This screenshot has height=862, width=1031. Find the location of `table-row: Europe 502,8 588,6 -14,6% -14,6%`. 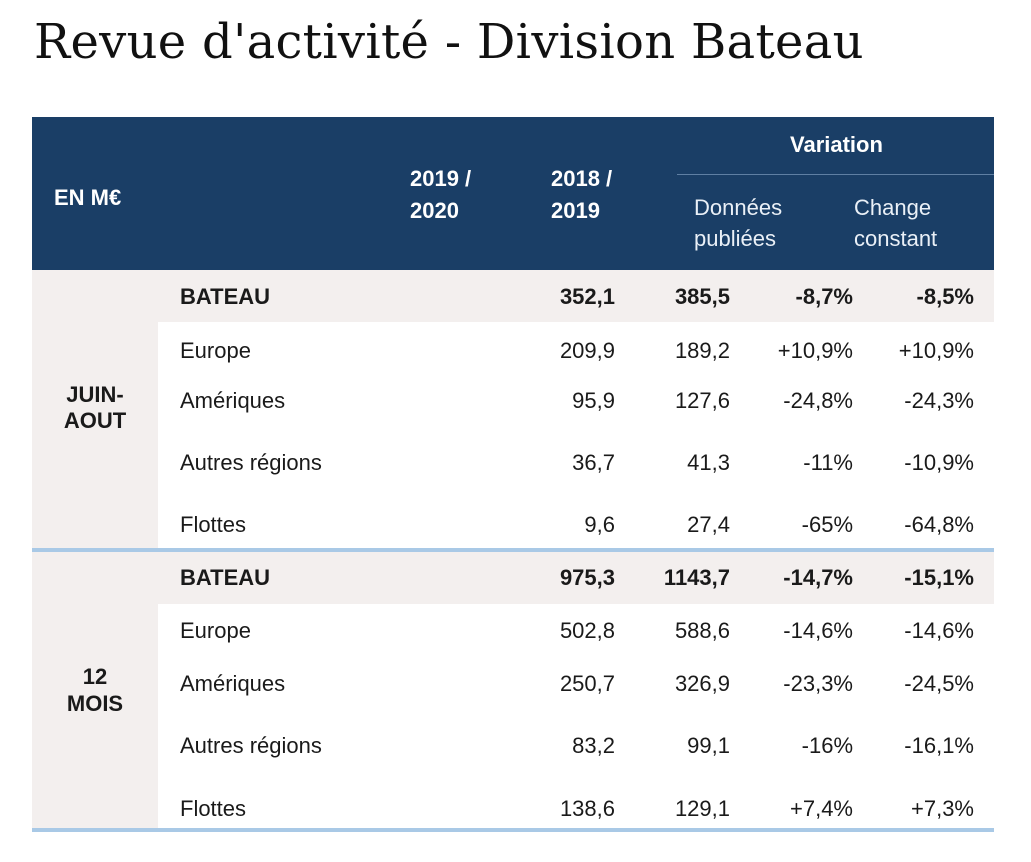

table-row: Europe 502,8 588,6 -14,6% -14,6% is located at coordinates (576, 630).